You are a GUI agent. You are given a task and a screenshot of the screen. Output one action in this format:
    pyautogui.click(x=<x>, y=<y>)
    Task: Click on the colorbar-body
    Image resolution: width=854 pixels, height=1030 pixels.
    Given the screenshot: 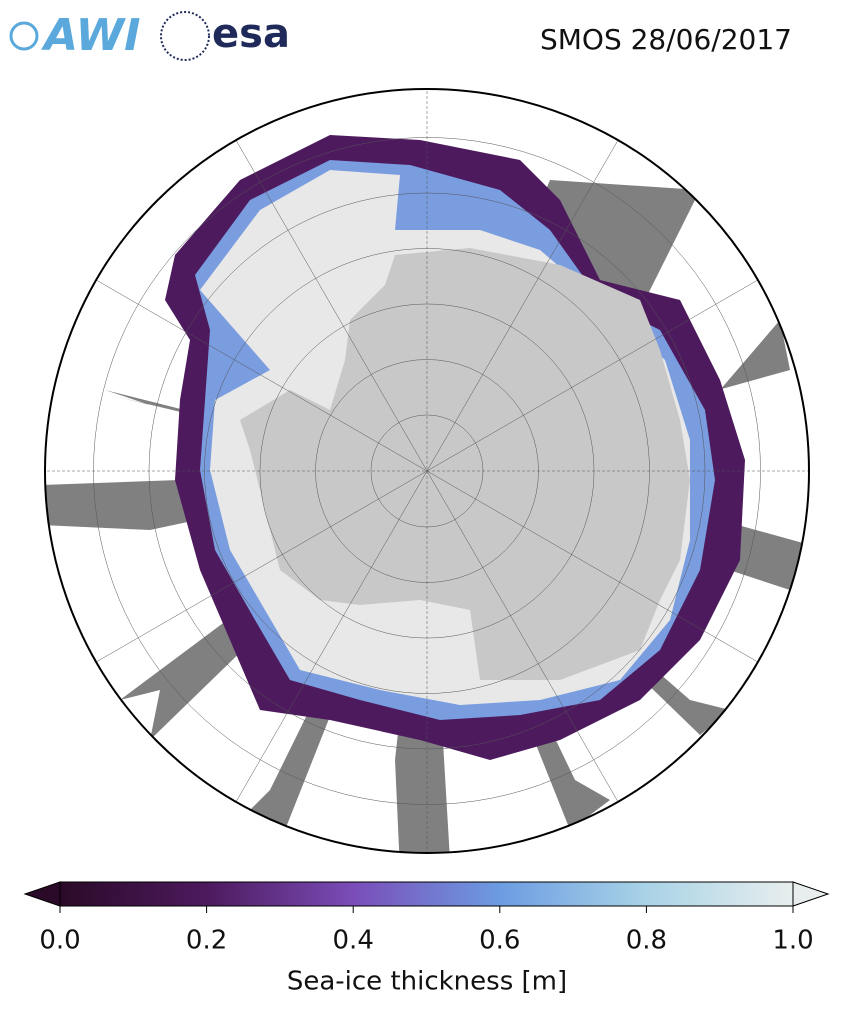 What is the action you would take?
    pyautogui.click(x=426, y=894)
    